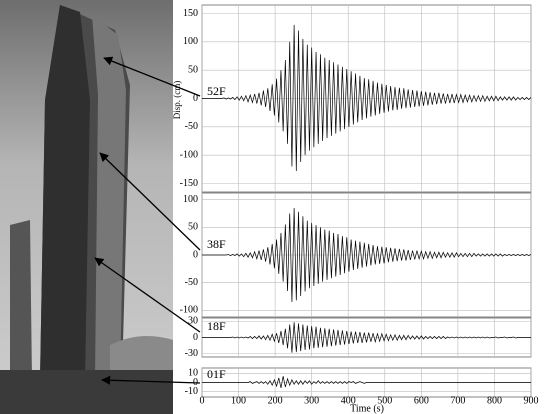  I want to click on x-axis-label: Time (s), so click(367, 408).